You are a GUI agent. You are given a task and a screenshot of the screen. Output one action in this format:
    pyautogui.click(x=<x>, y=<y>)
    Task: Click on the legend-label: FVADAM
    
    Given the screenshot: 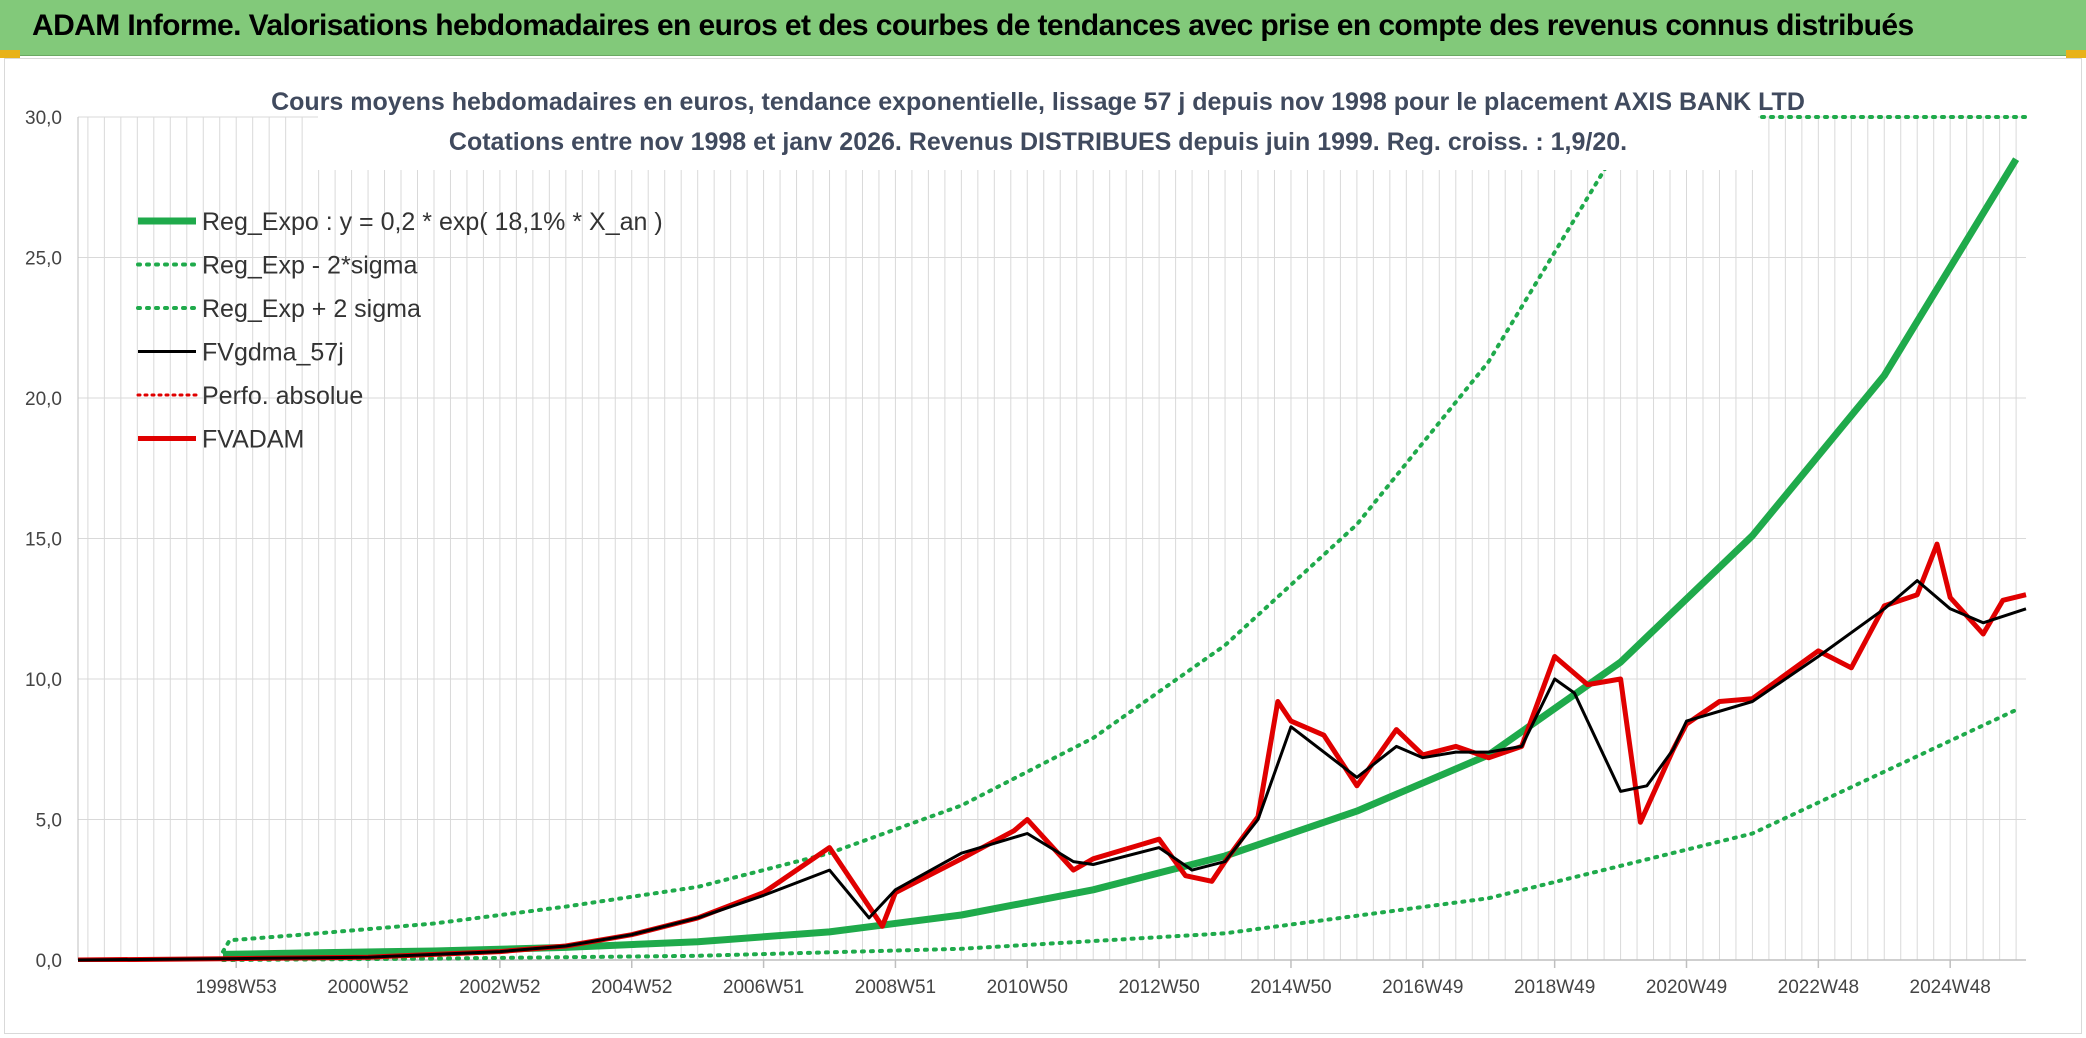 What is the action you would take?
    pyautogui.click(x=253, y=440)
    